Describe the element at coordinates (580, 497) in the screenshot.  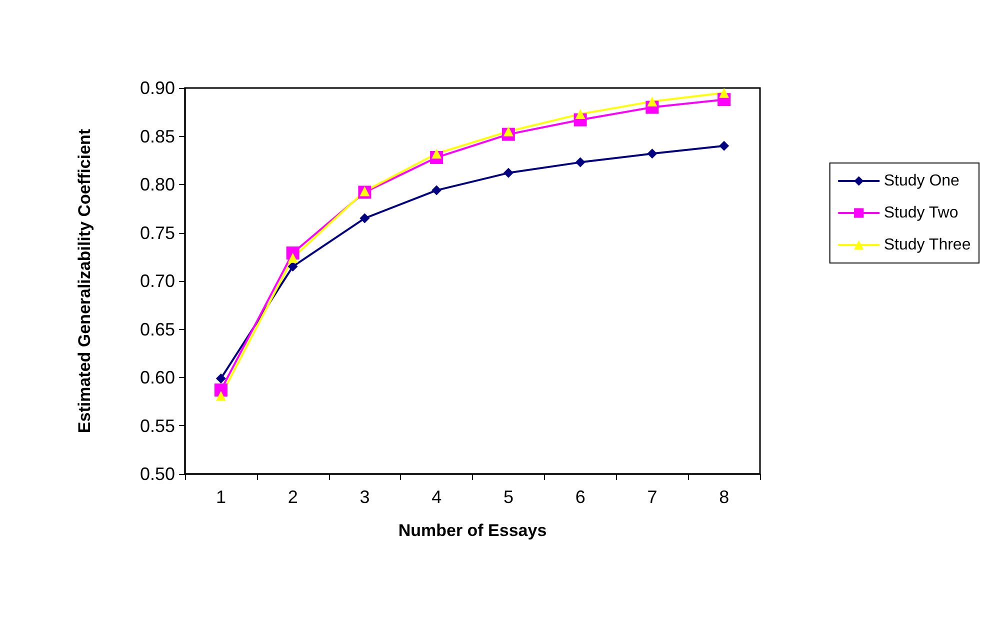
I see `x-tick-label: 6` at that location.